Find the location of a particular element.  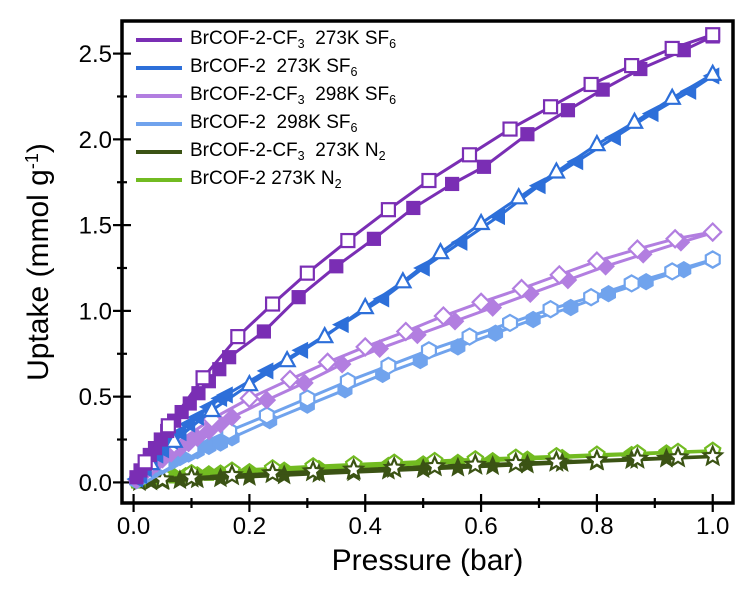

y-tick-label: 0.5 is located at coordinates (95, 397).